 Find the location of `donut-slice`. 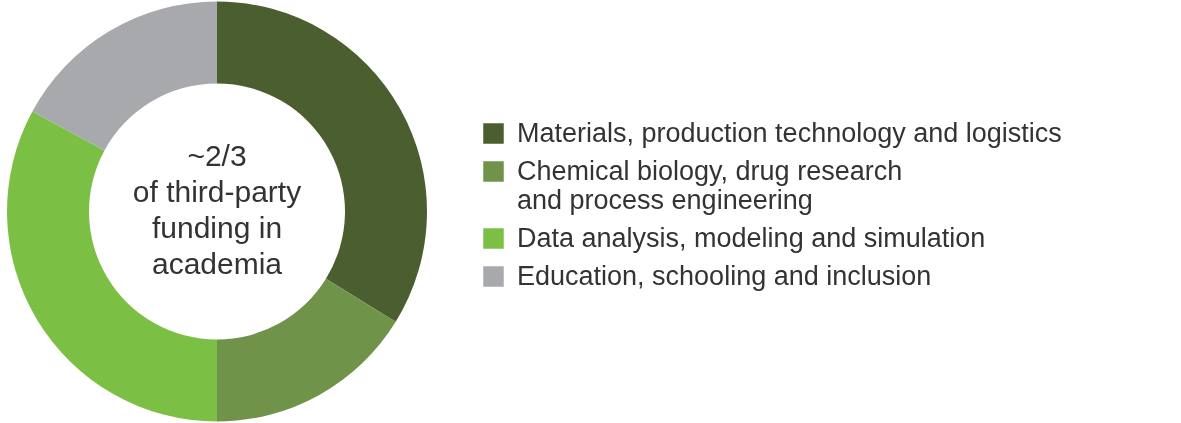

donut-slice is located at coordinates (306, 350).